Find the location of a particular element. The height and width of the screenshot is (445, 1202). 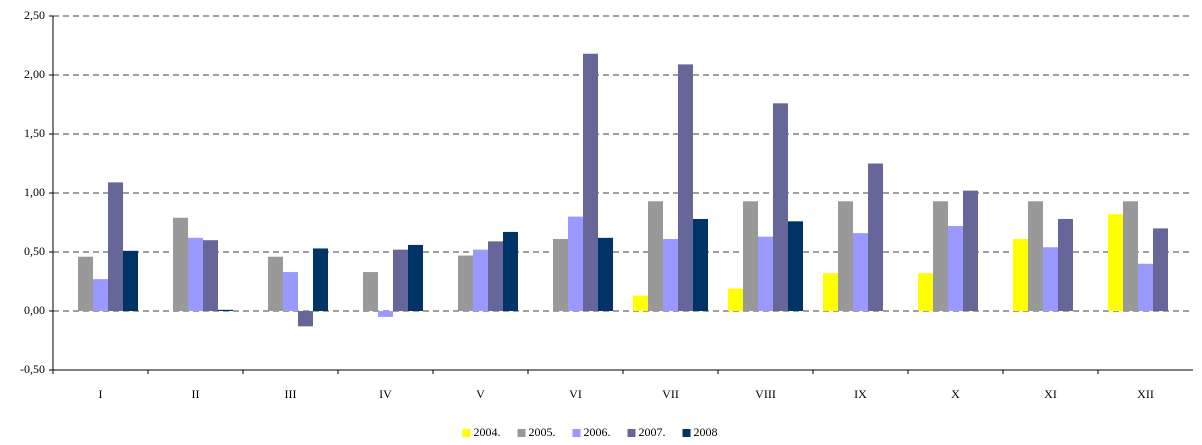

legend-label: 2005. is located at coordinates (542, 432).